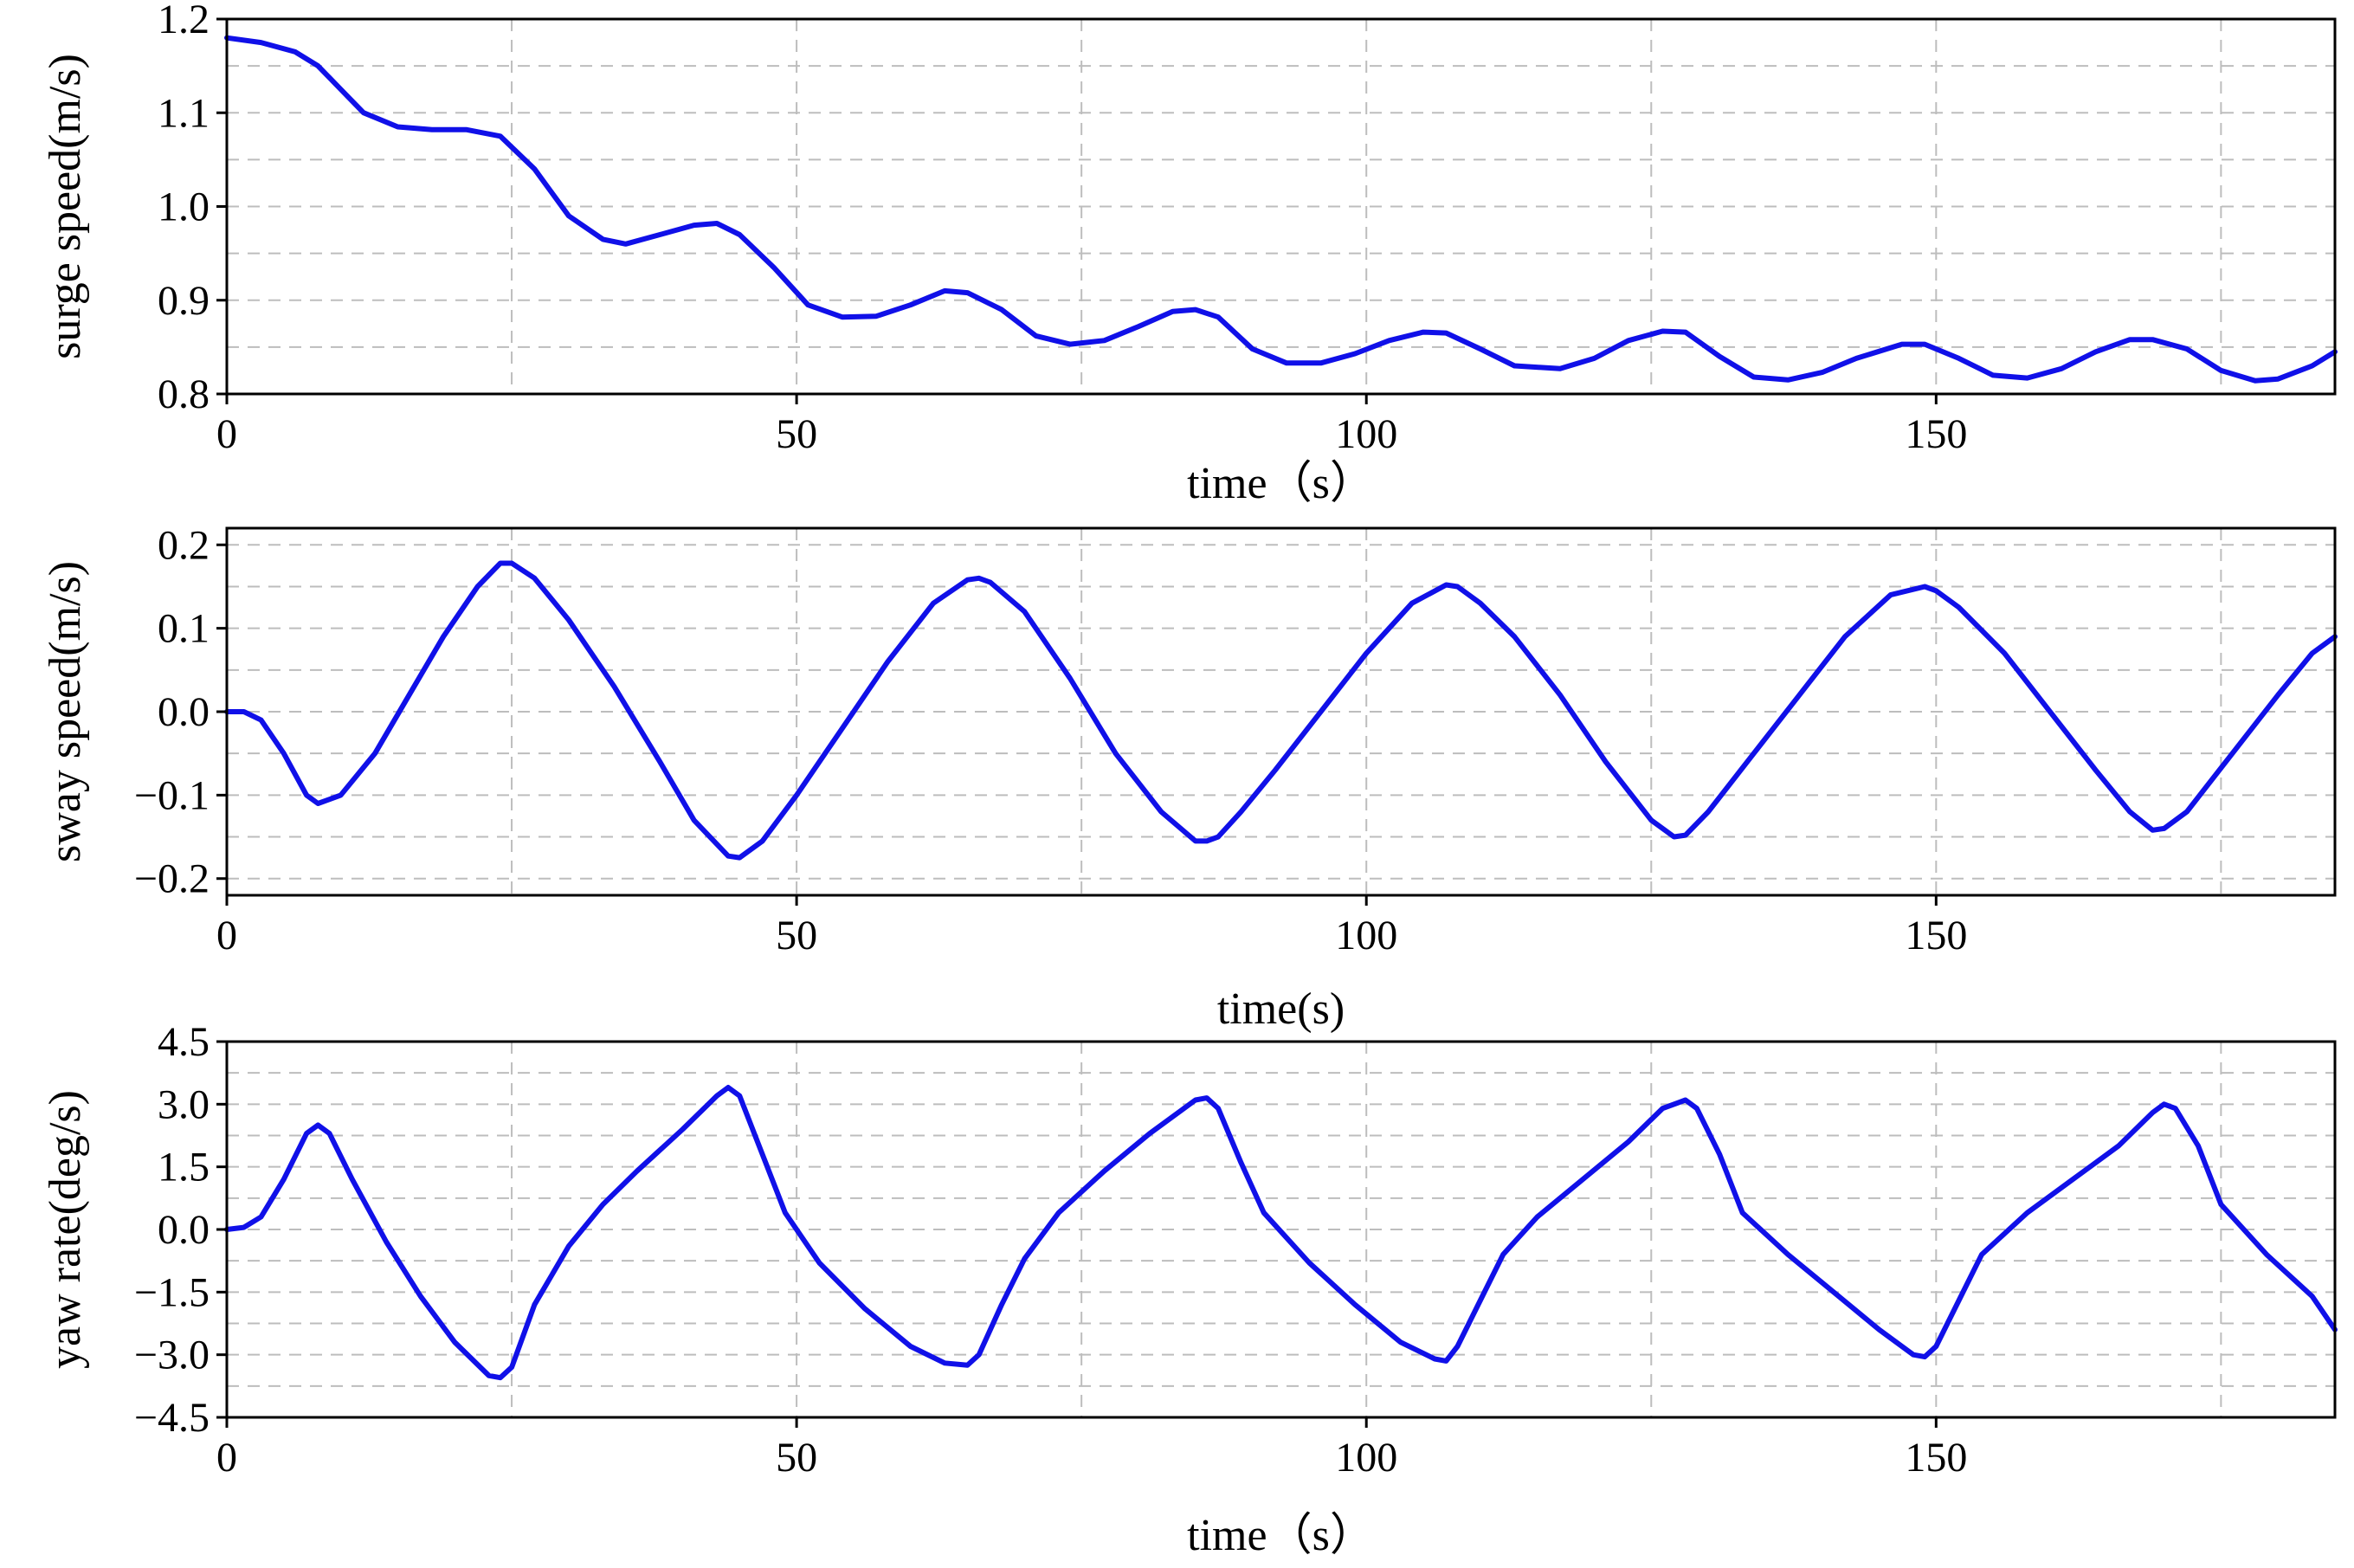 Image resolution: width=2354 pixels, height=1568 pixels. I want to click on y-tick-label: 4.5, so click(184, 1042).